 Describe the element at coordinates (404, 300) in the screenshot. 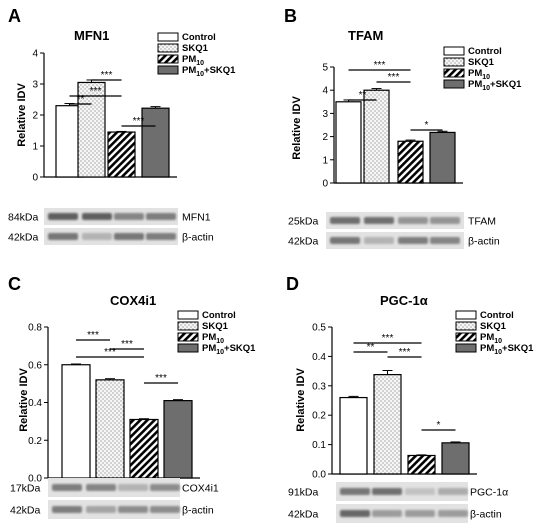

I see `chart-title: PGC-1α` at that location.